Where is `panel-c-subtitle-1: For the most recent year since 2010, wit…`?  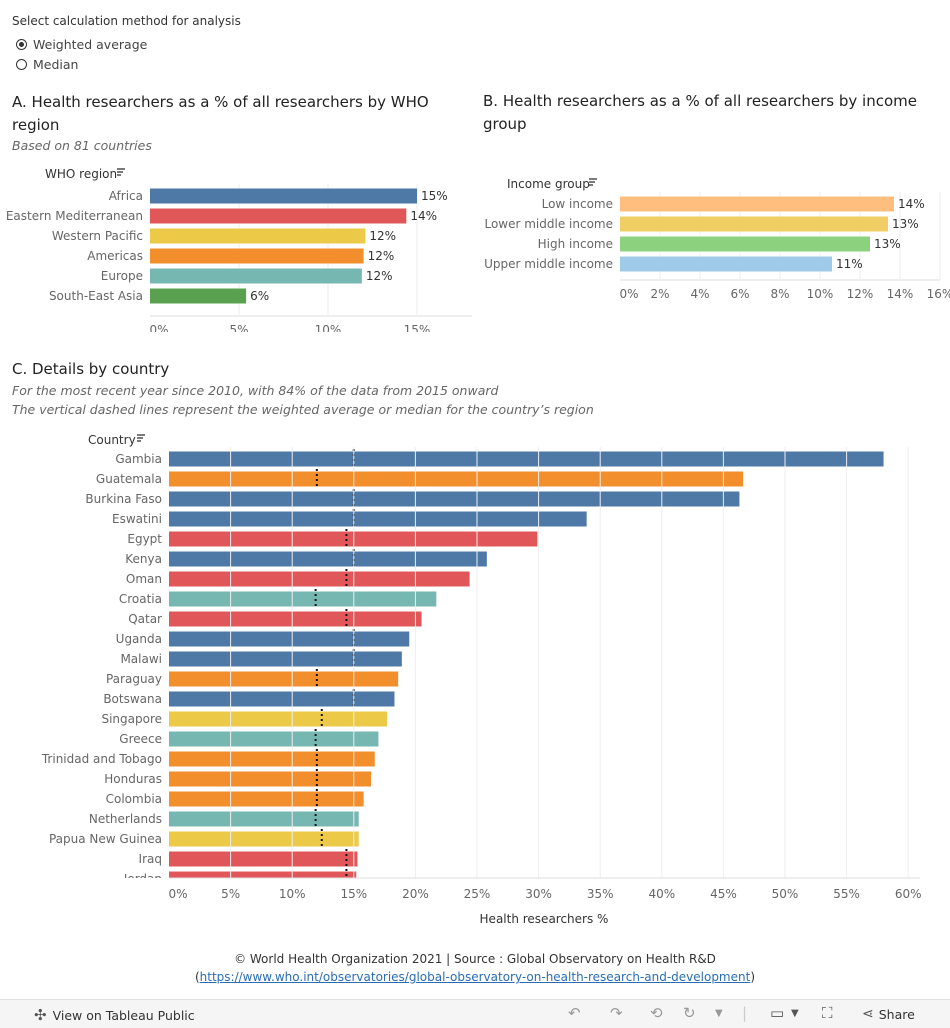
panel-c-subtitle-1: For the most recent year since 2010, wit… is located at coordinates (255, 390).